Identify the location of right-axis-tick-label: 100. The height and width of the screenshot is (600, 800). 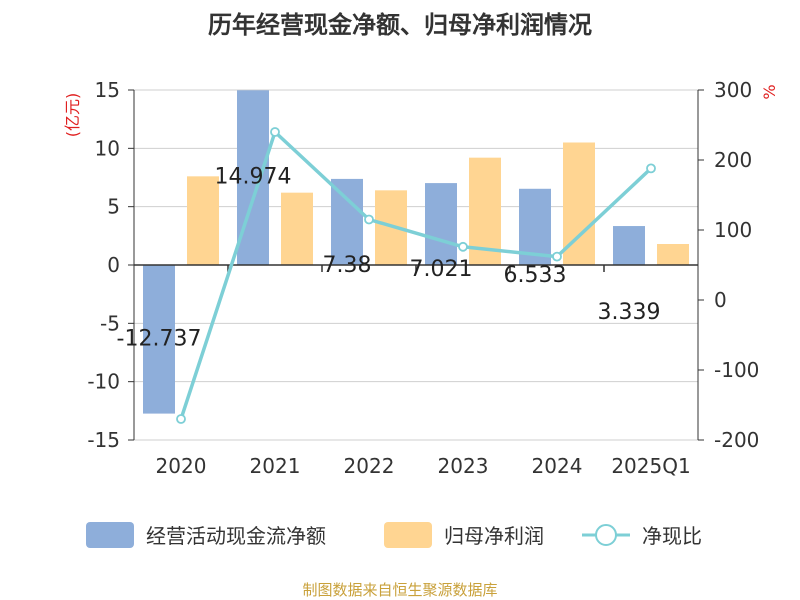
(733, 230).